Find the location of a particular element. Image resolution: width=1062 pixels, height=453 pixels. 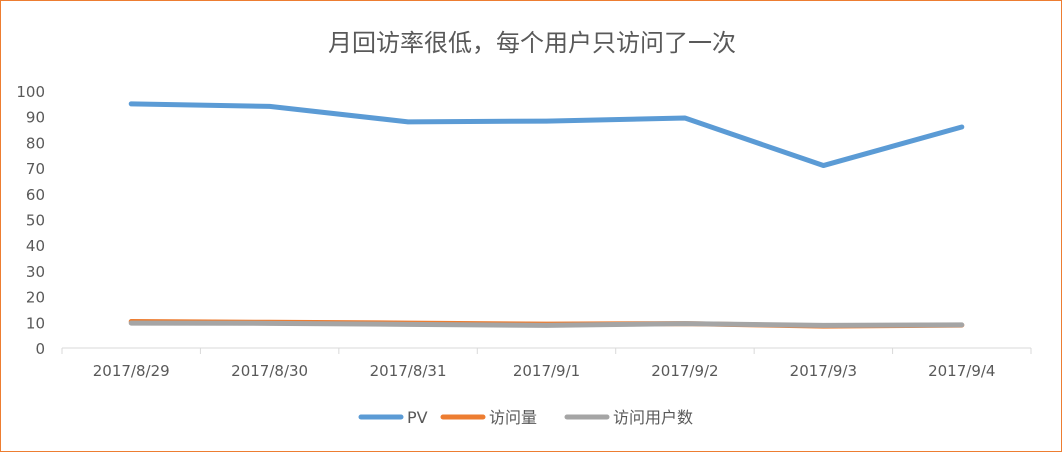

x-tick-label: 2017/9/3 is located at coordinates (823, 371).